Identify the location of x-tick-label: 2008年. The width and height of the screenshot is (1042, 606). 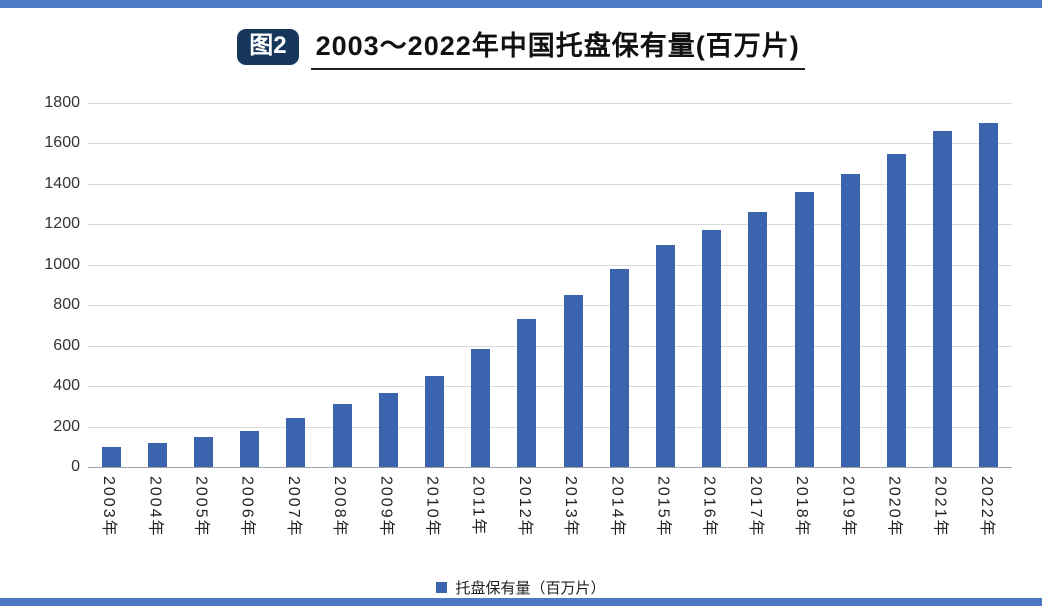
(340, 507).